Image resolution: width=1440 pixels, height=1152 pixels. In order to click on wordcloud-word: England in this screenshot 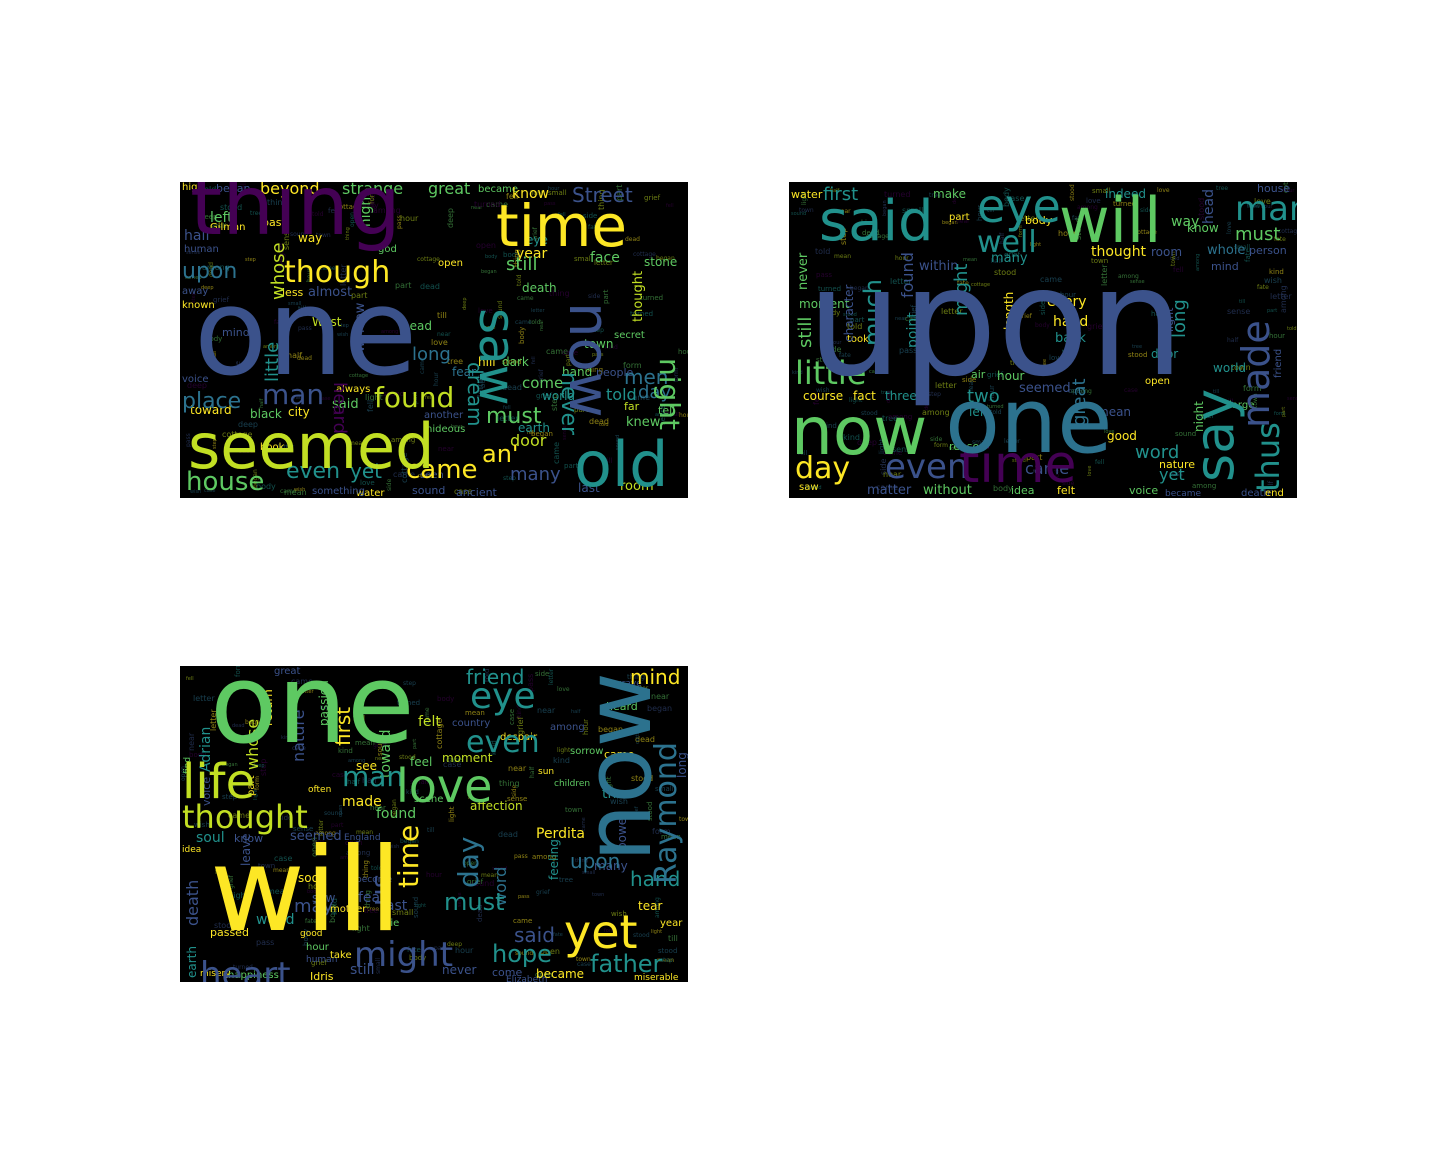, I will do `click(362, 838)`.